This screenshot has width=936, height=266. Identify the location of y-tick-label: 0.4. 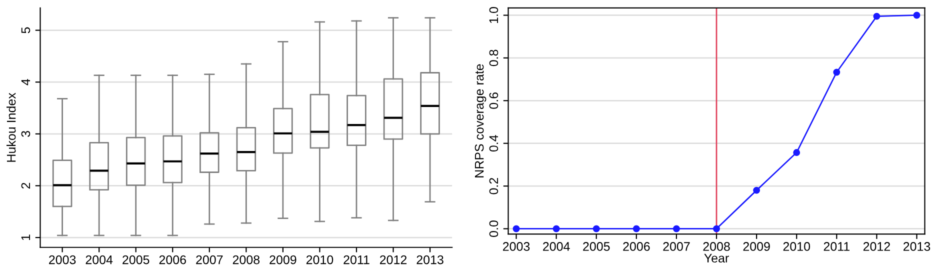
(493, 143).